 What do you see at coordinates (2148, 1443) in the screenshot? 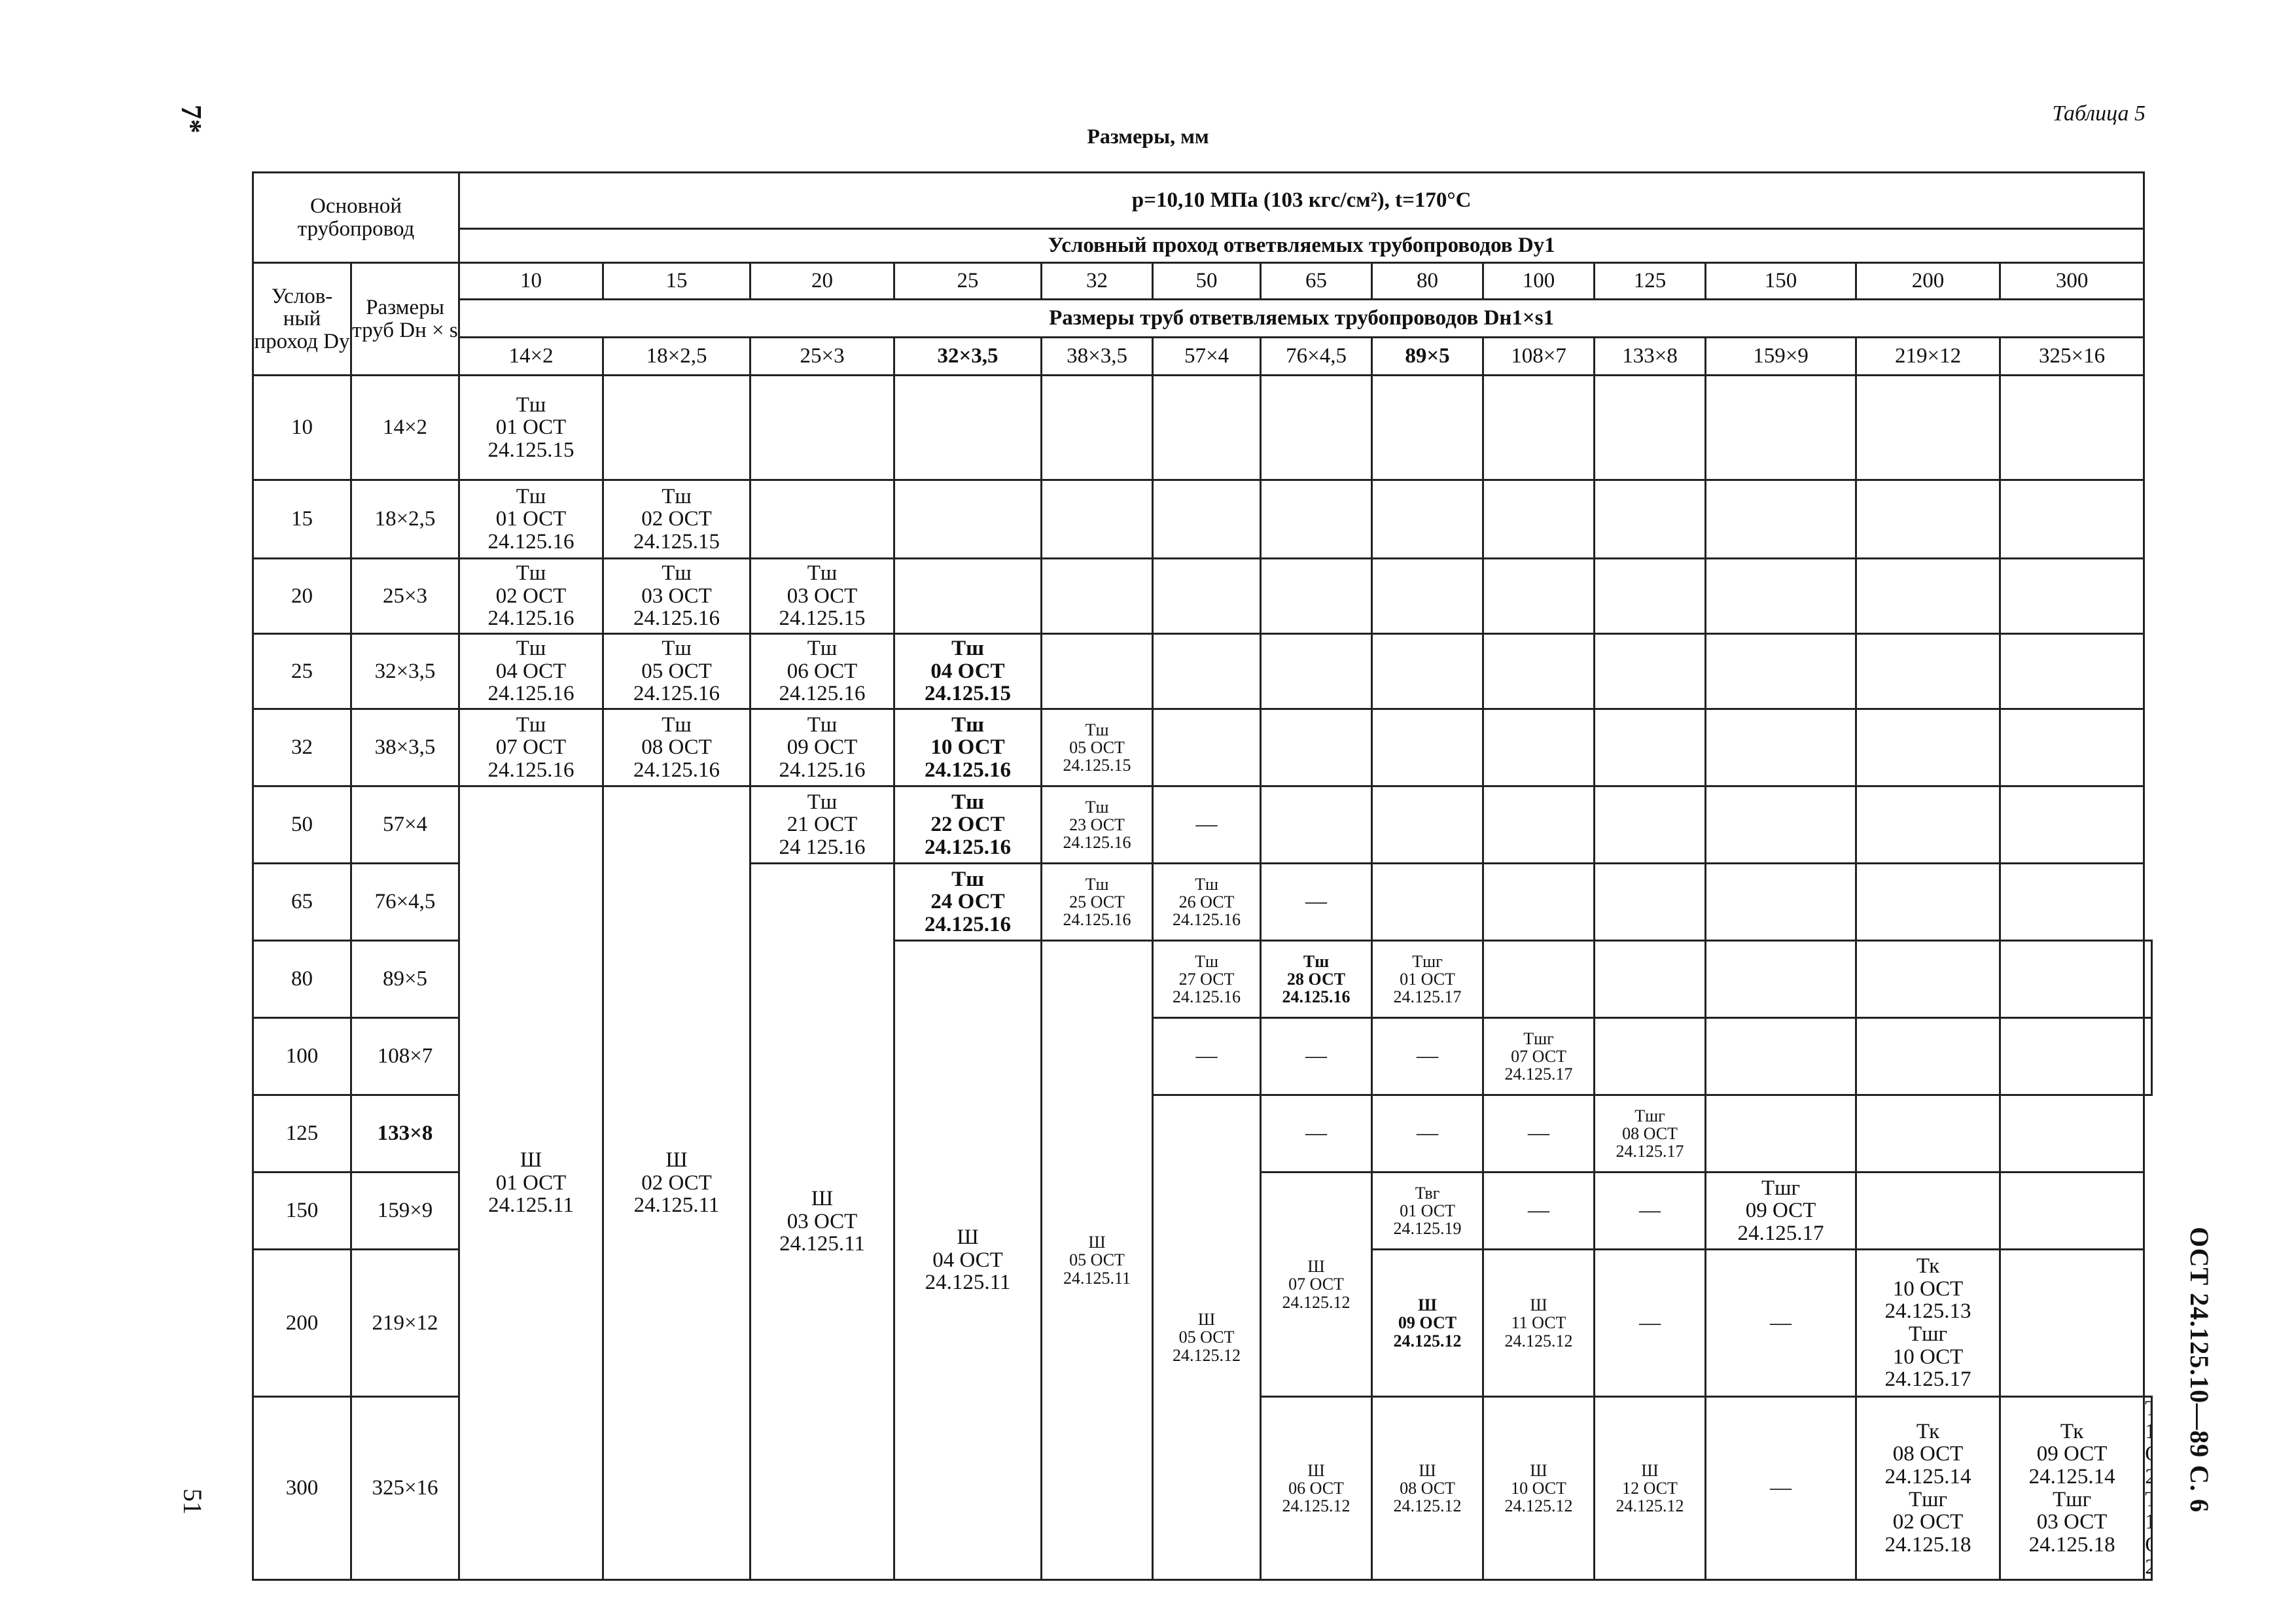
I see `fitting-text-line: 11 ОСТ` at bounding box center [2148, 1443].